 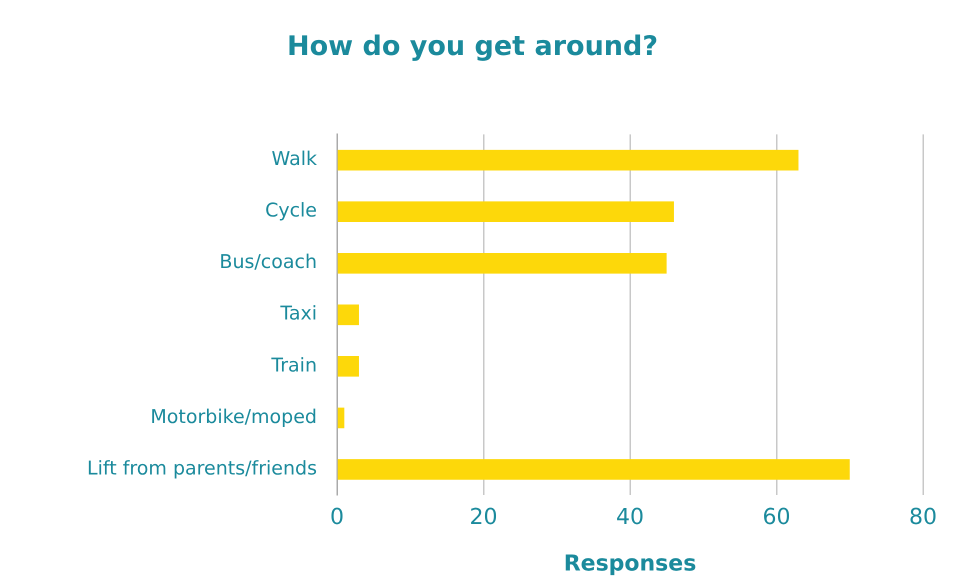 I want to click on y-tick-label: Lift from parents/friends, so click(x=201, y=468).